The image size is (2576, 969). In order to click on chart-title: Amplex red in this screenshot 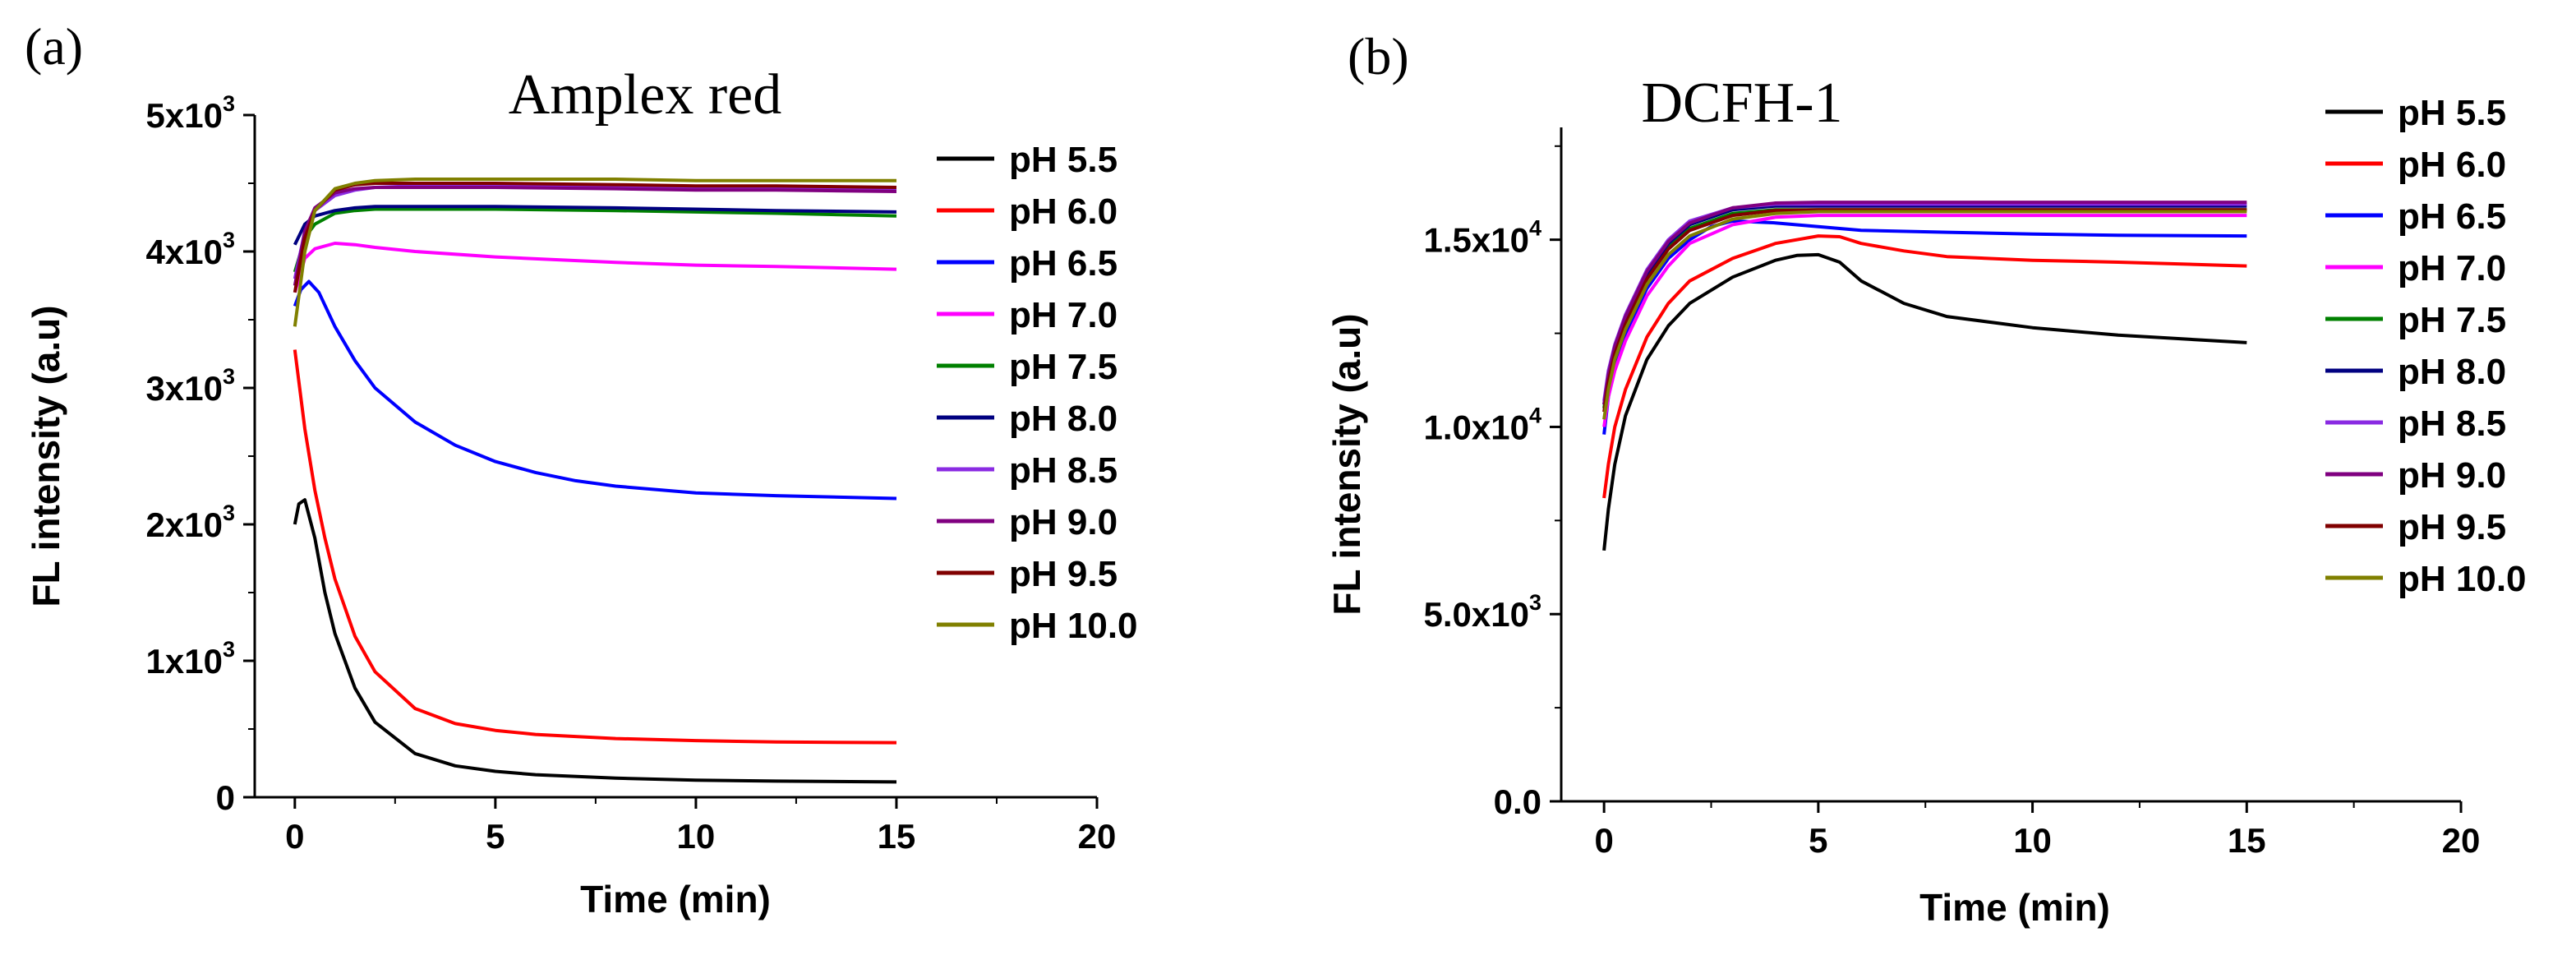, I will do `click(645, 95)`.